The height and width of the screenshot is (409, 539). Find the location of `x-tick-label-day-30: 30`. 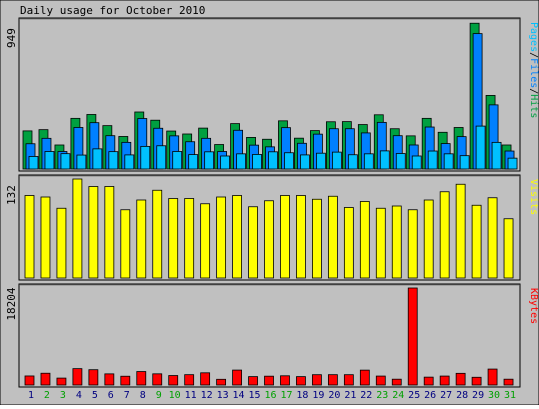

x-tick-label-day-30: 30 is located at coordinates (494, 395).